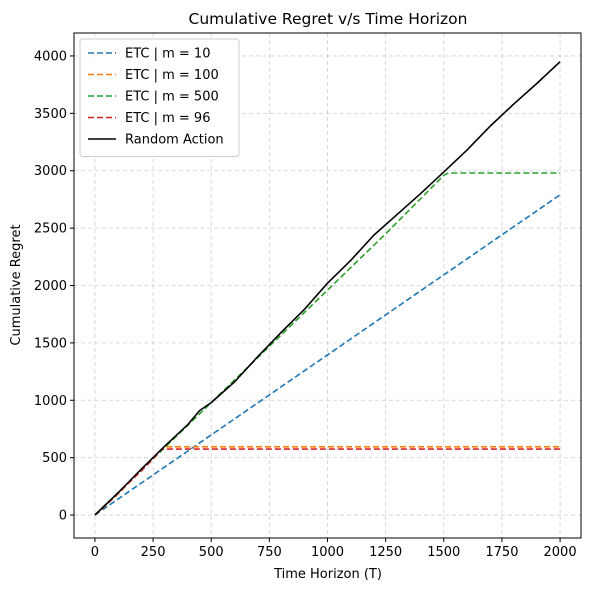 This screenshot has height=590, width=589. What do you see at coordinates (328, 19) in the screenshot?
I see `chart-title: Cumulative Regret v/s Time Horizon` at bounding box center [328, 19].